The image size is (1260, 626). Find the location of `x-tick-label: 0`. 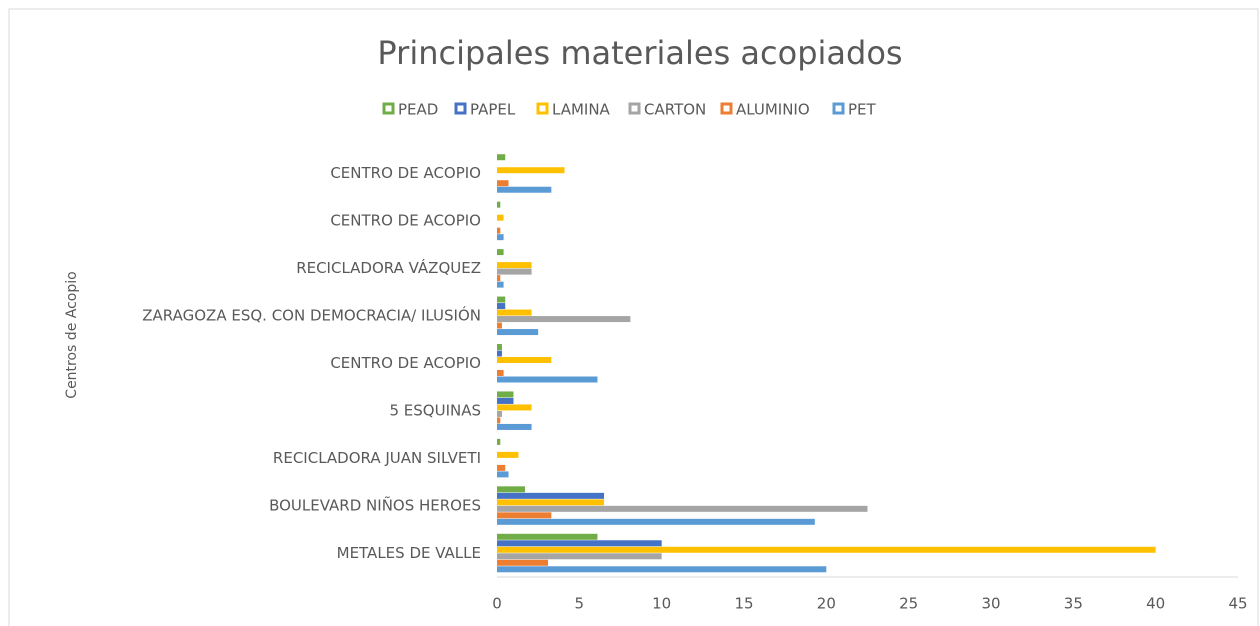

x-tick-label: 0 is located at coordinates (497, 604).